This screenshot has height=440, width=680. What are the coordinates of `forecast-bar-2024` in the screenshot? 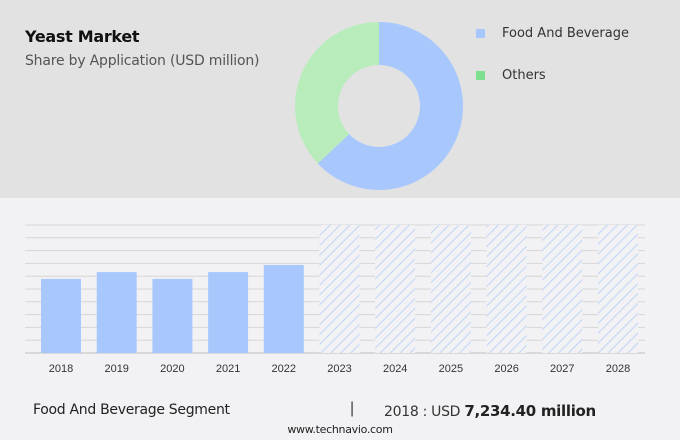 It's located at (395, 289).